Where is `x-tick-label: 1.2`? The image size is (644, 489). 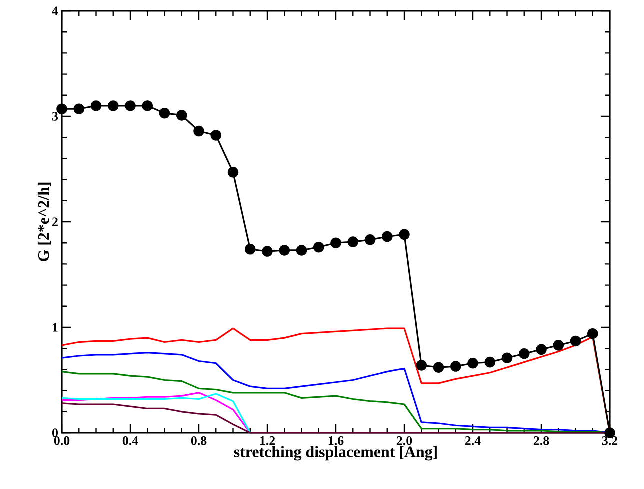
x-tick-label: 1.2 is located at coordinates (268, 441).